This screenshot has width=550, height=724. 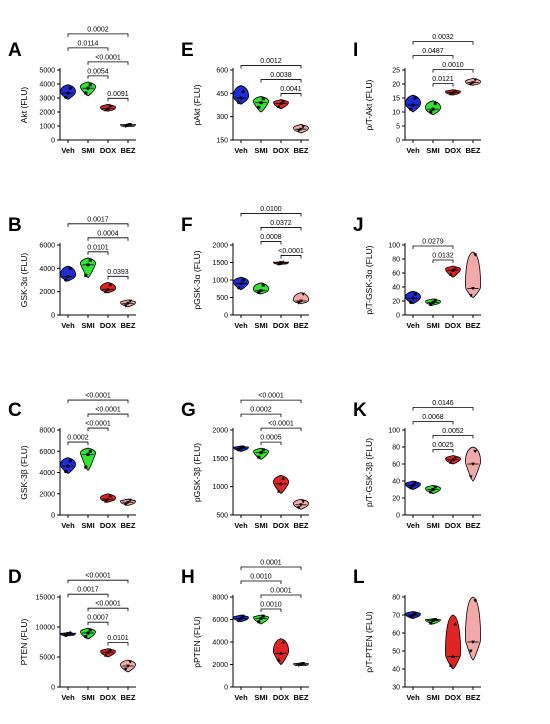 What do you see at coordinates (220, 643) in the screenshot?
I see `y-tick-label: 4000` at bounding box center [220, 643].